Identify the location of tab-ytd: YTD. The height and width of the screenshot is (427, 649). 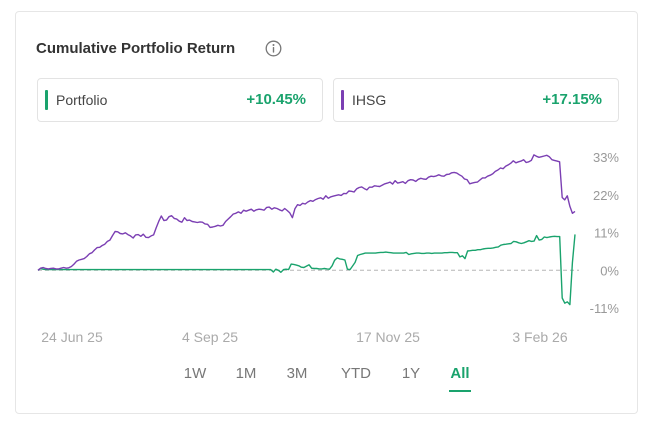
(356, 373).